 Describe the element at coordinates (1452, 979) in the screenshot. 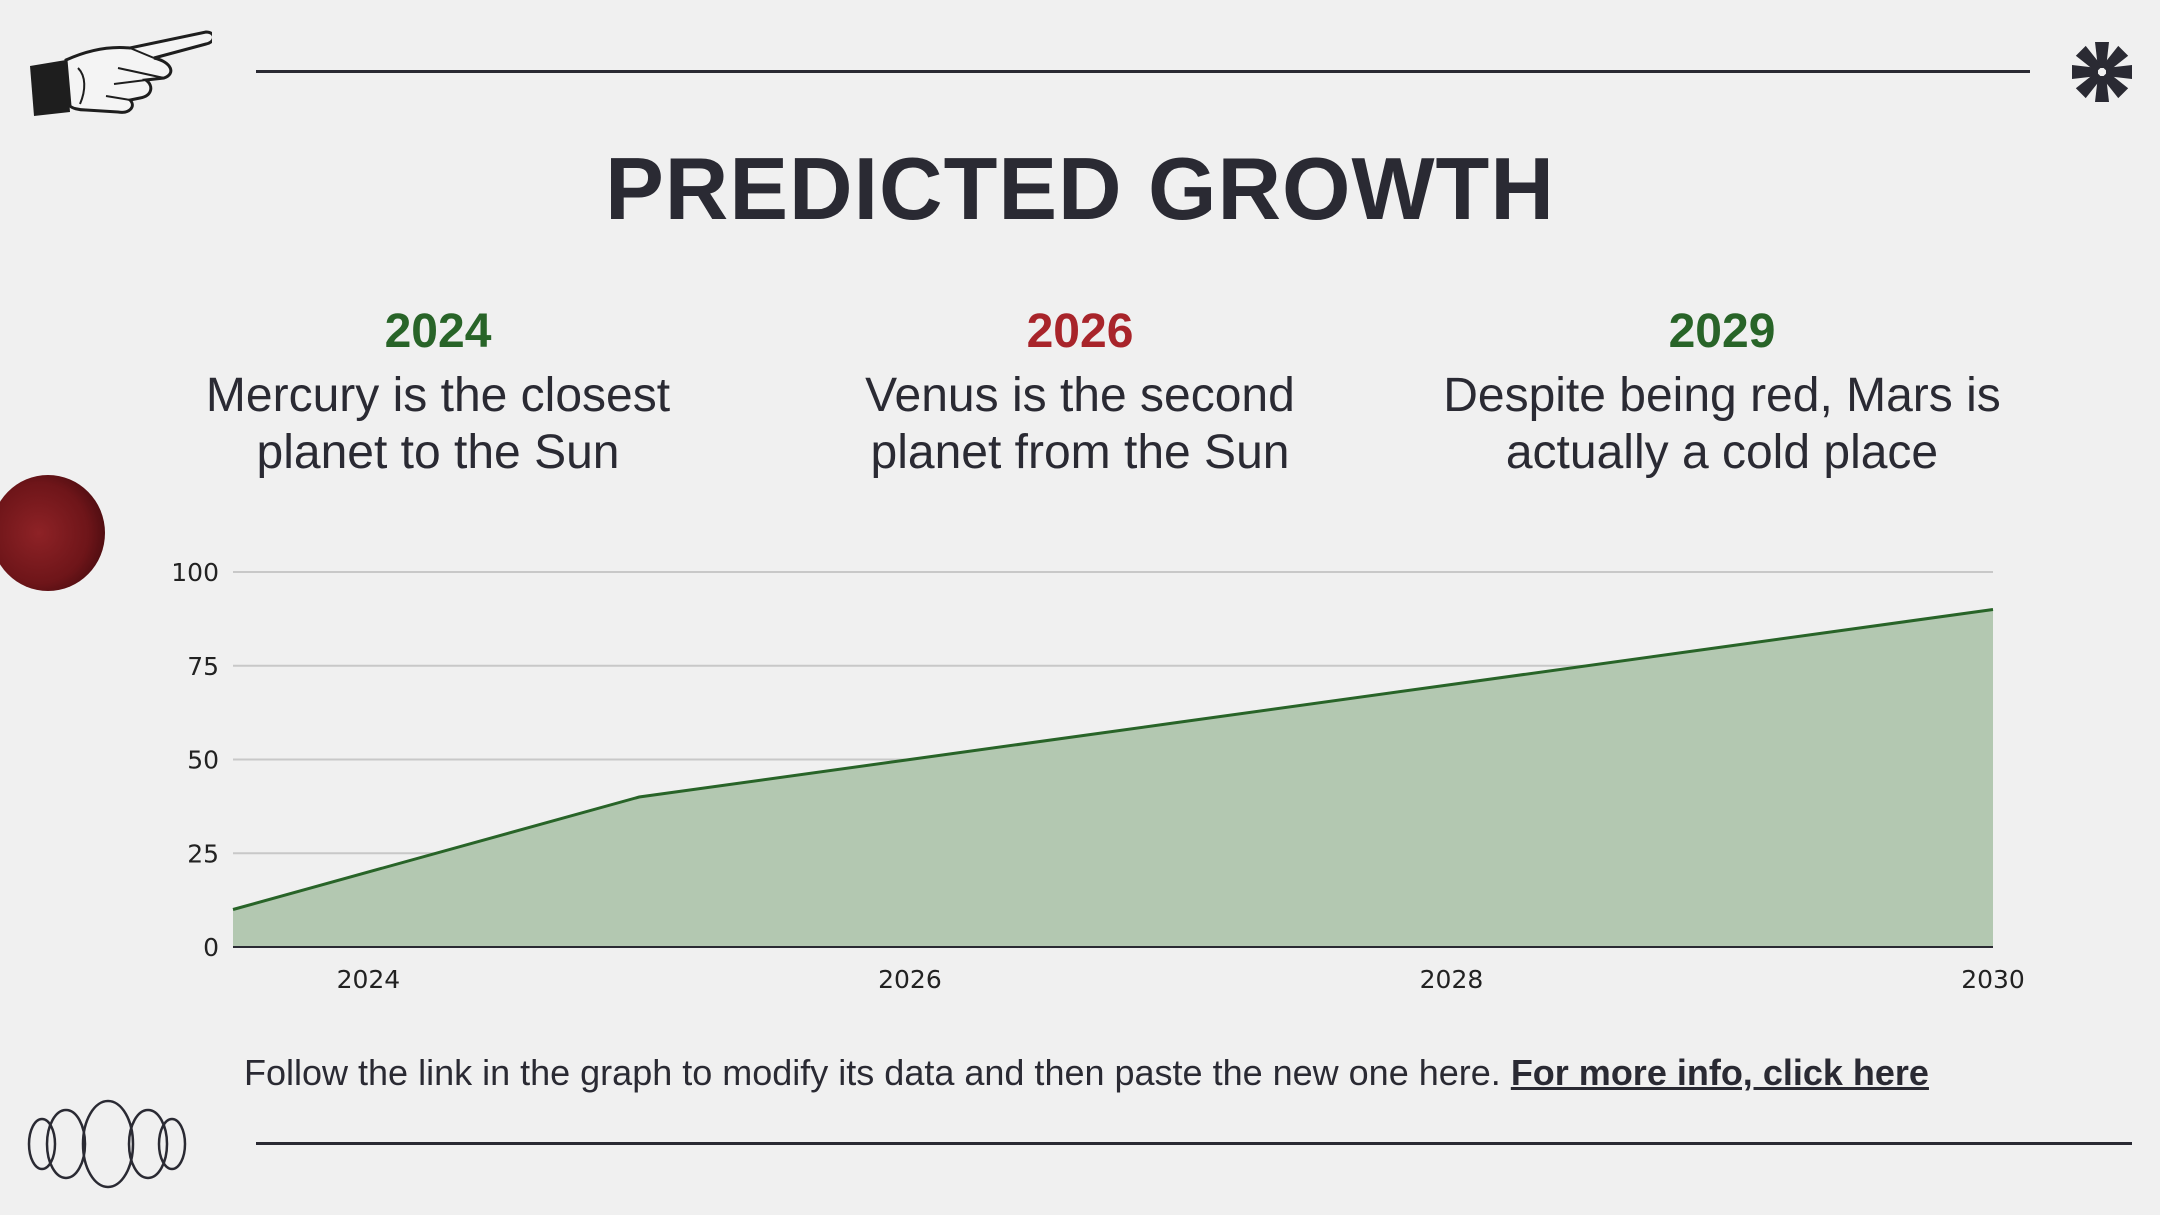

I see `x-tick-label: 2028` at that location.